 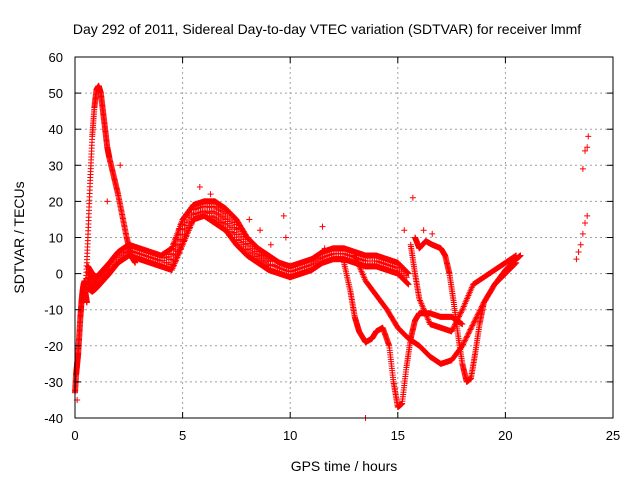 I want to click on x-tick-label: 20, so click(x=505, y=435).